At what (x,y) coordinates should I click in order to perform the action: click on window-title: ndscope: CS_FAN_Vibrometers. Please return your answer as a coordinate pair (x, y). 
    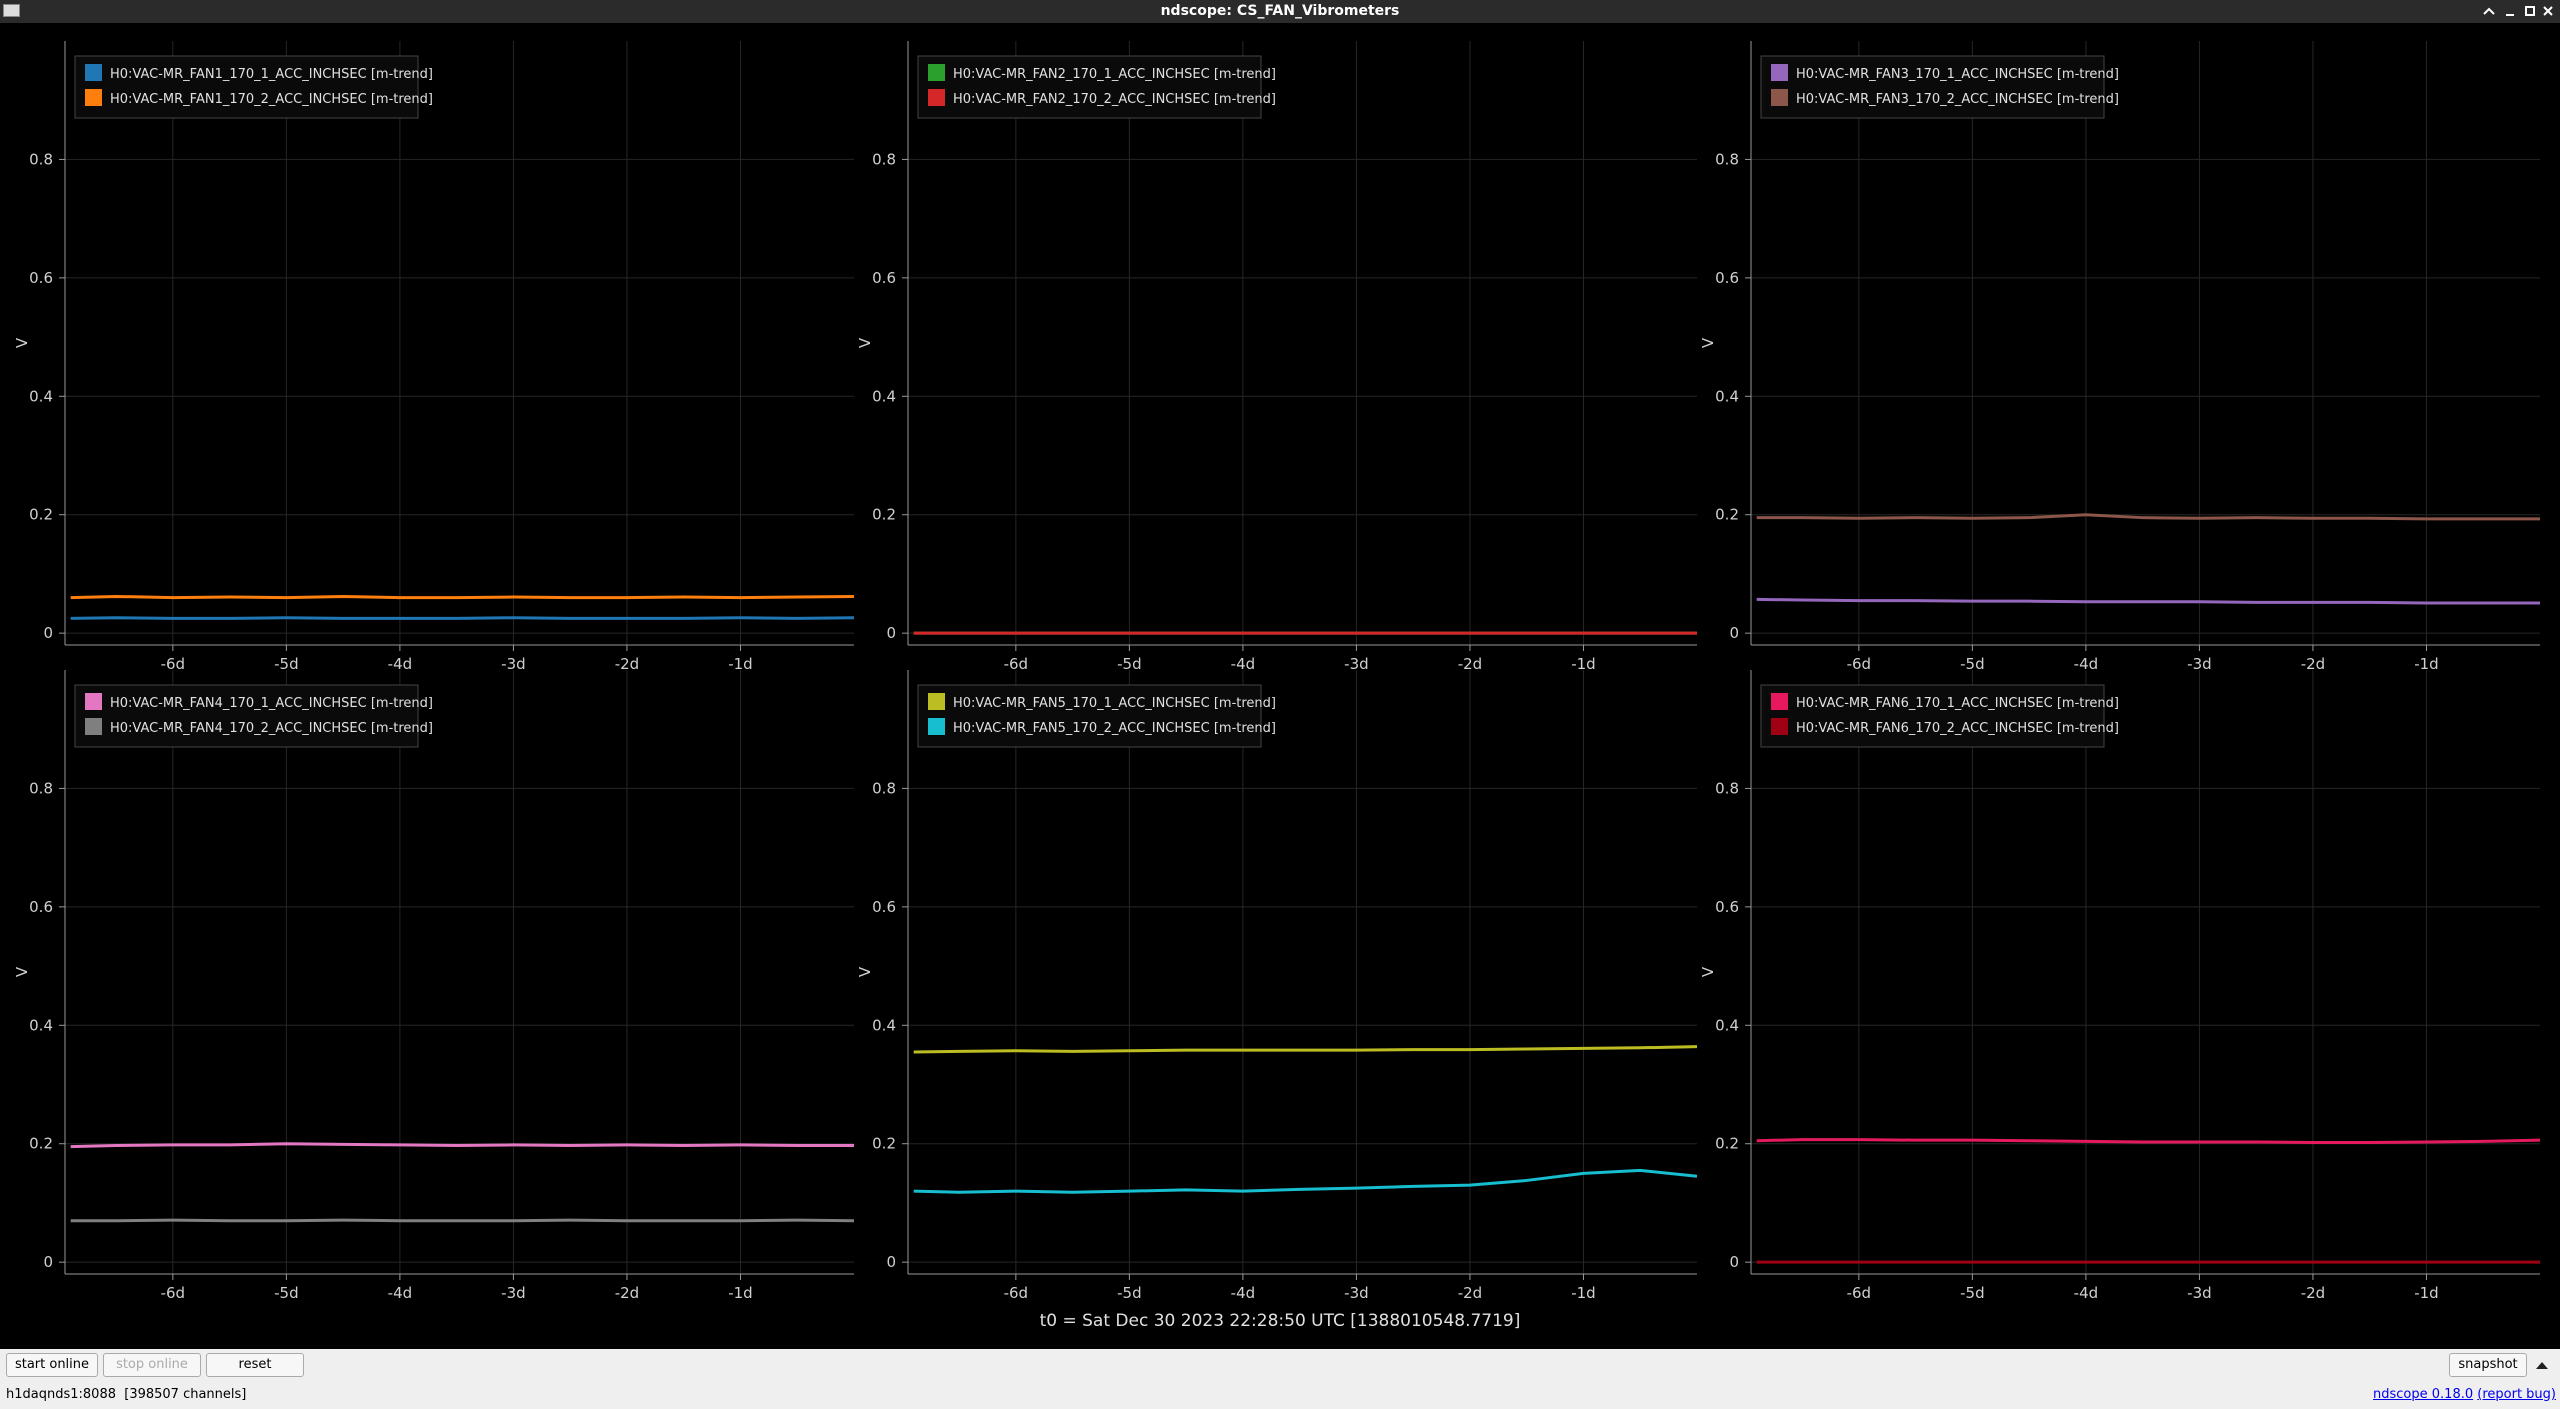
    Looking at the image, I should click on (1280, 11).